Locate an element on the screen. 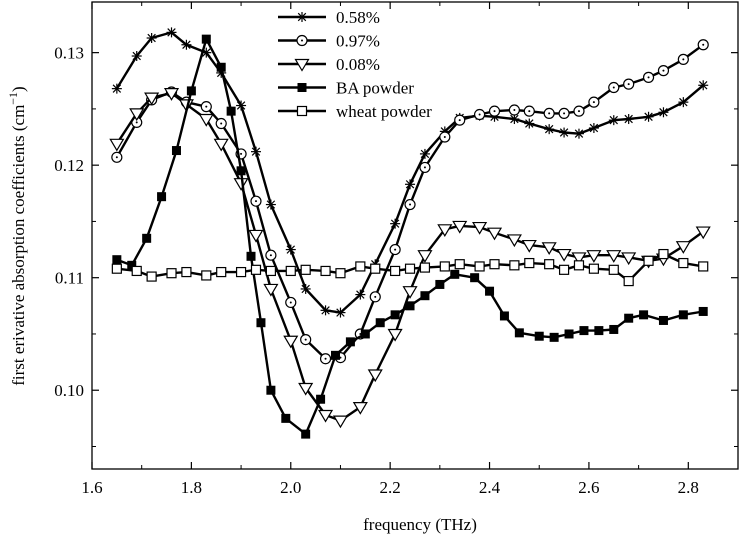 The width and height of the screenshot is (745, 538). y-tick-label: 0.13 is located at coordinates (69, 53).